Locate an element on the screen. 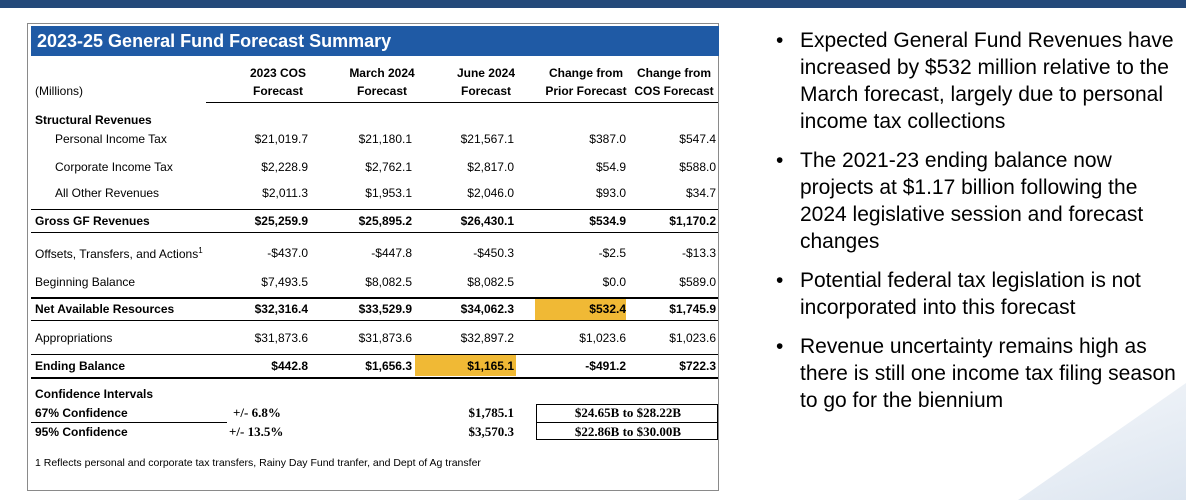 The width and height of the screenshot is (1186, 500). confidence-95-pct: +/- 13.5% is located at coordinates (256, 431).